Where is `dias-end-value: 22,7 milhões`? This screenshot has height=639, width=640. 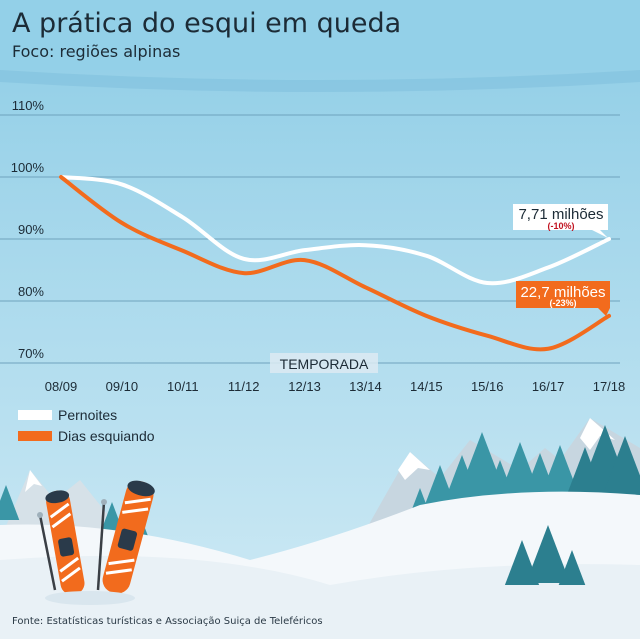
dias-end-value: 22,7 milhões is located at coordinates (562, 292).